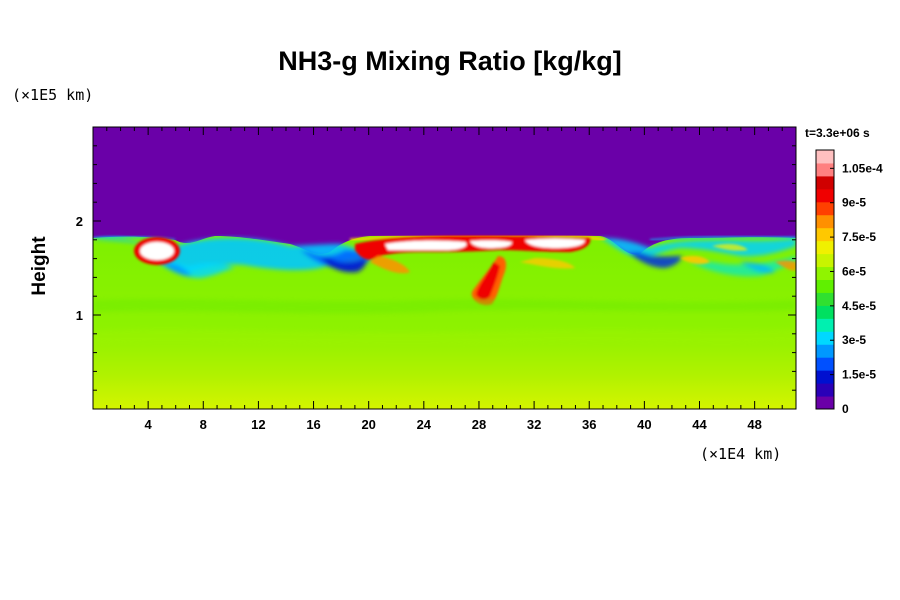  I want to click on x-tick-label: 48, so click(754, 424).